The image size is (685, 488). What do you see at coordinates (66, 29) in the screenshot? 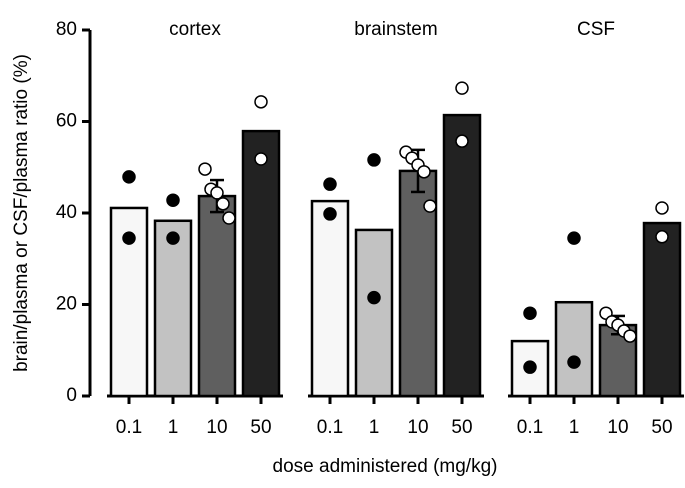
I see `y-tick-label: 80` at bounding box center [66, 29].